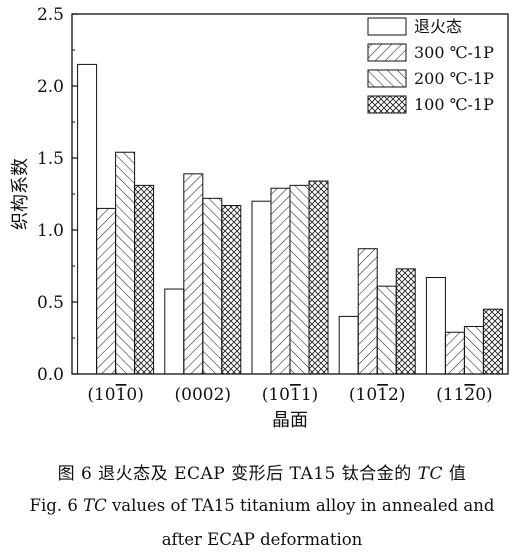 The image size is (524, 557). What do you see at coordinates (50, 303) in the screenshot?
I see `y-tick-label: 0.5` at bounding box center [50, 303].